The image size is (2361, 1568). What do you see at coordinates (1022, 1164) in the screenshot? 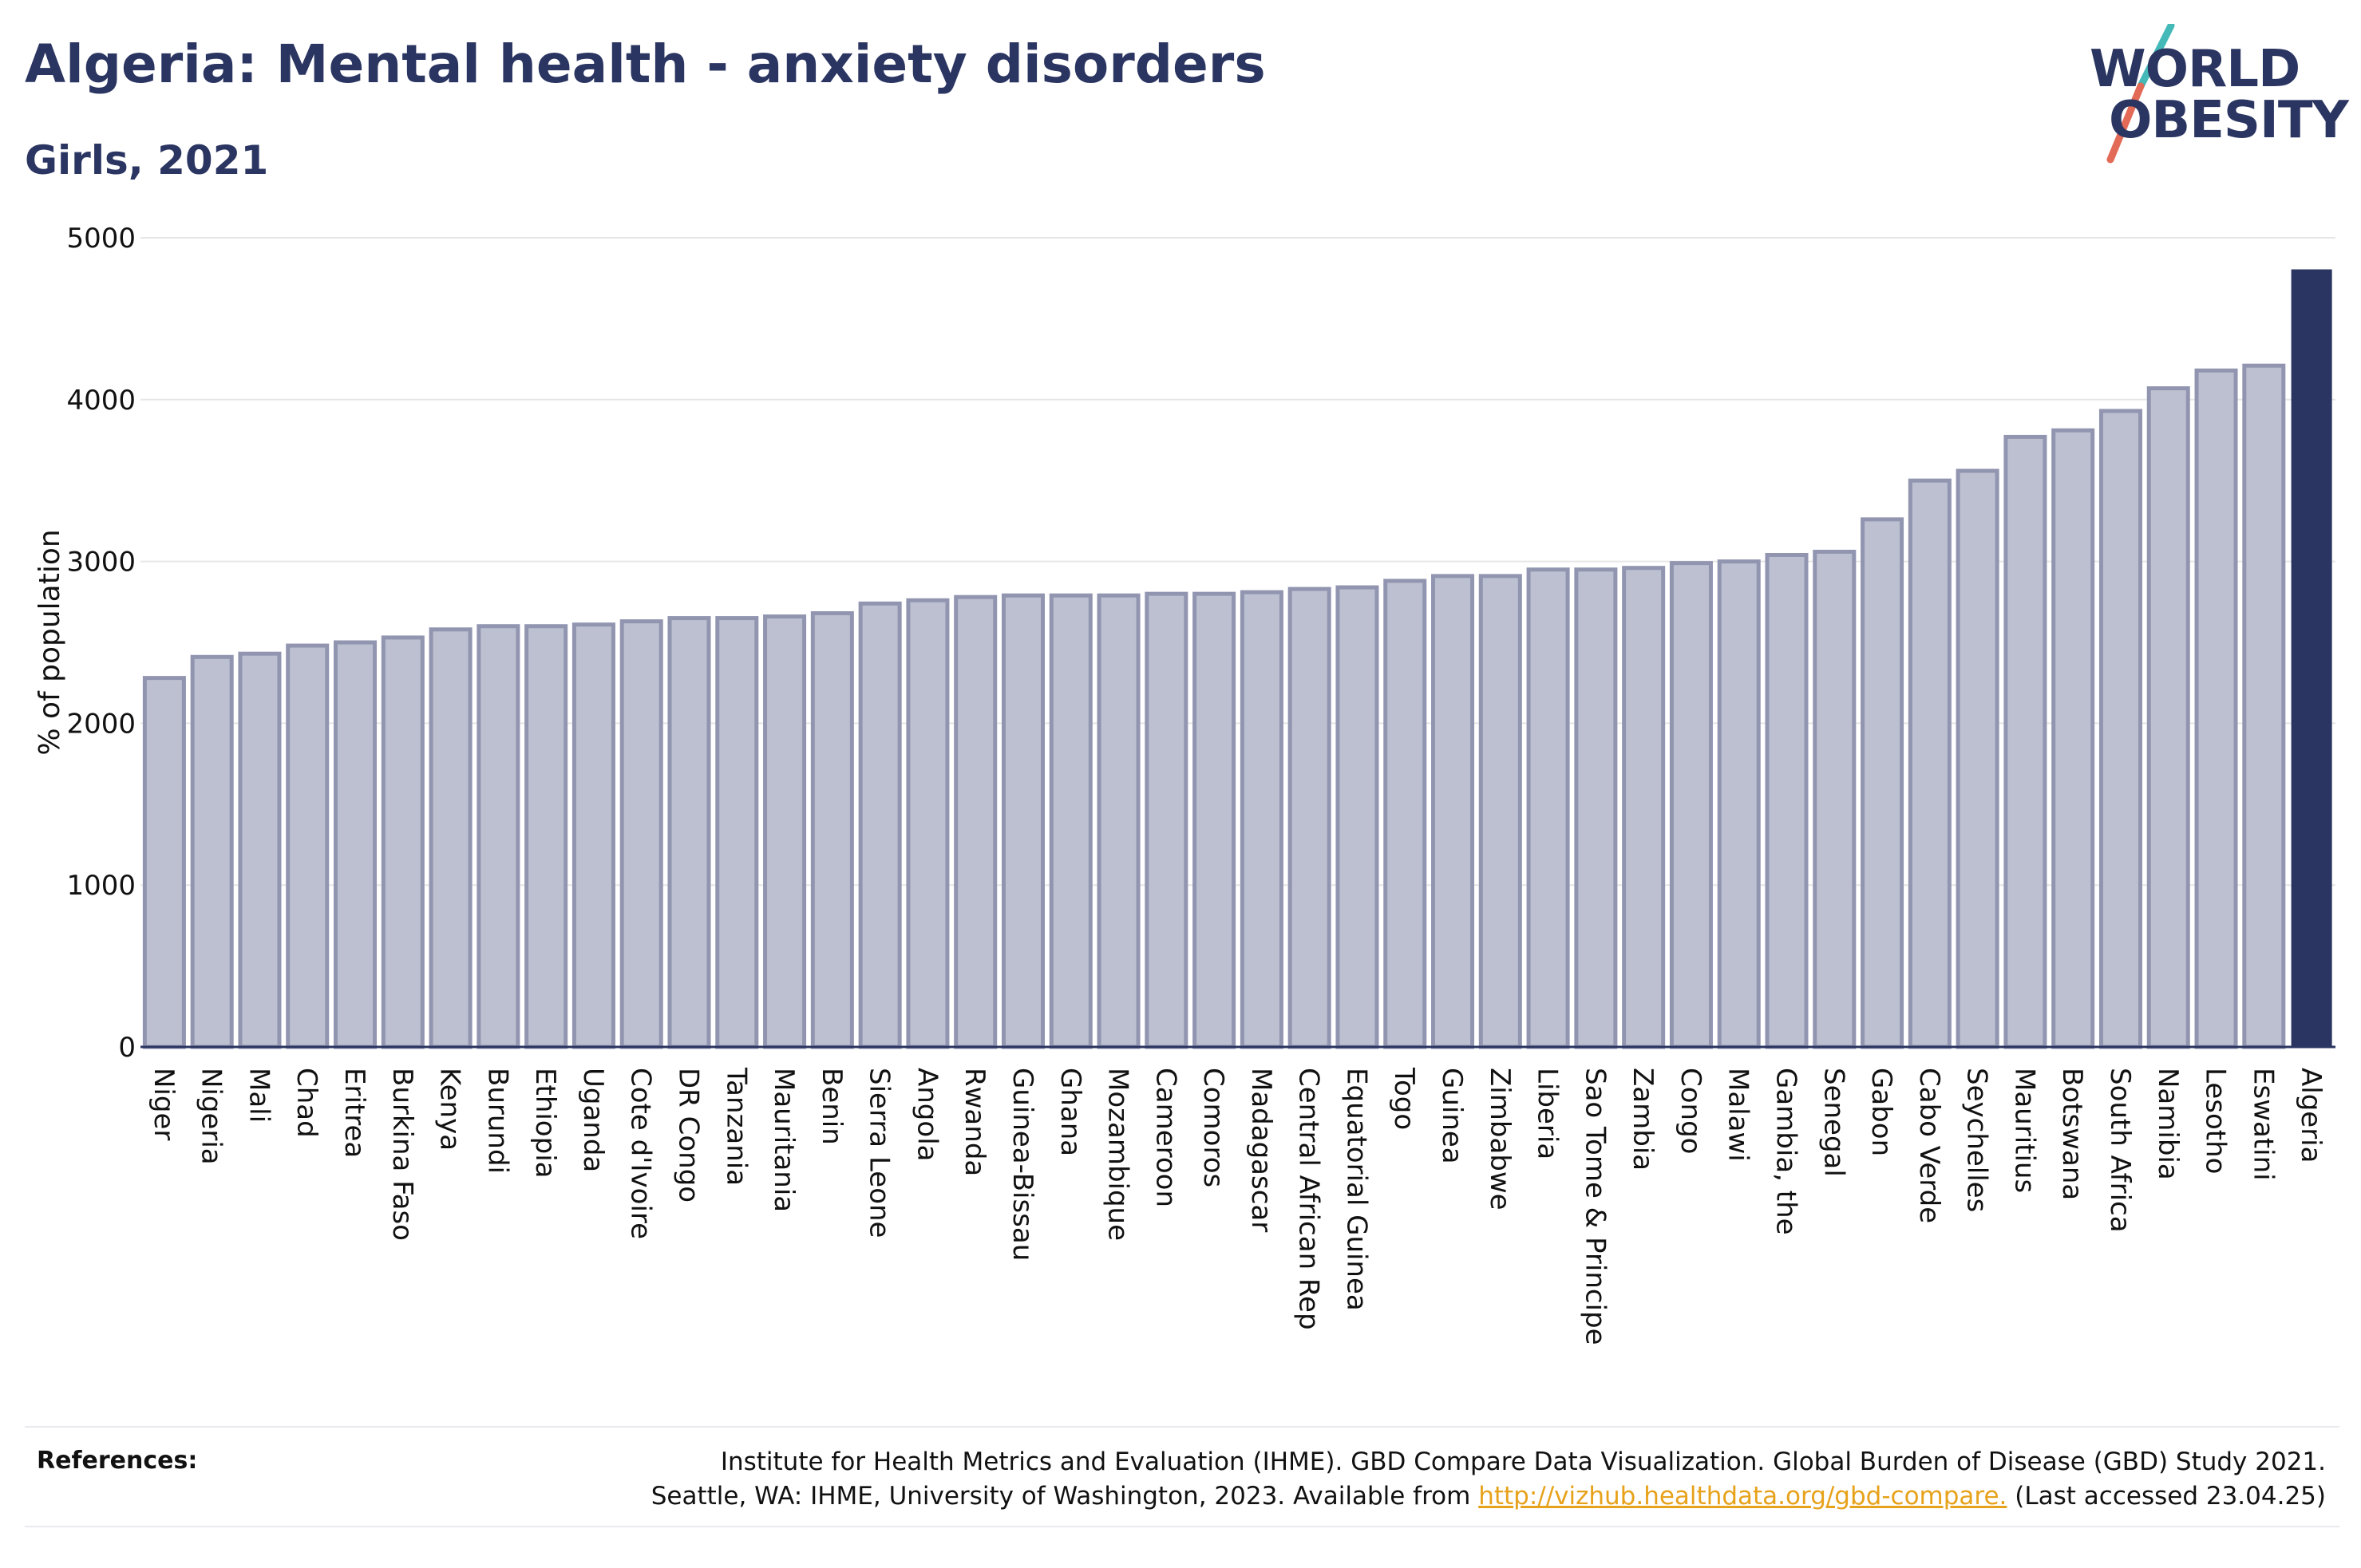
I see `x-tick-label: Guinea-Bissau` at bounding box center [1022, 1164].